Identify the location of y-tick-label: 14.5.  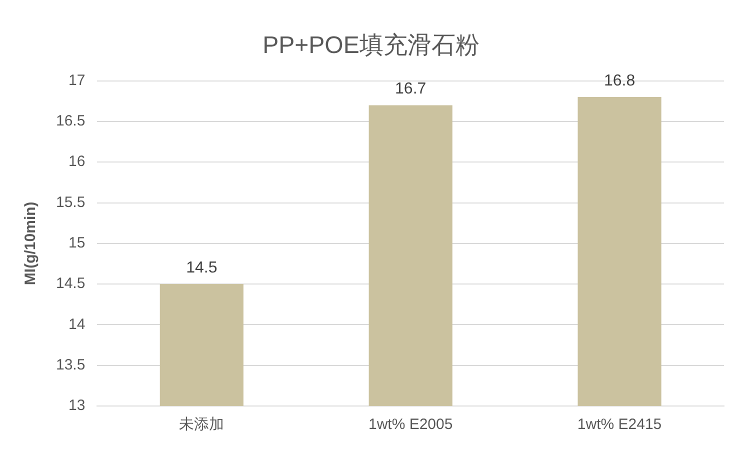
(71, 283).